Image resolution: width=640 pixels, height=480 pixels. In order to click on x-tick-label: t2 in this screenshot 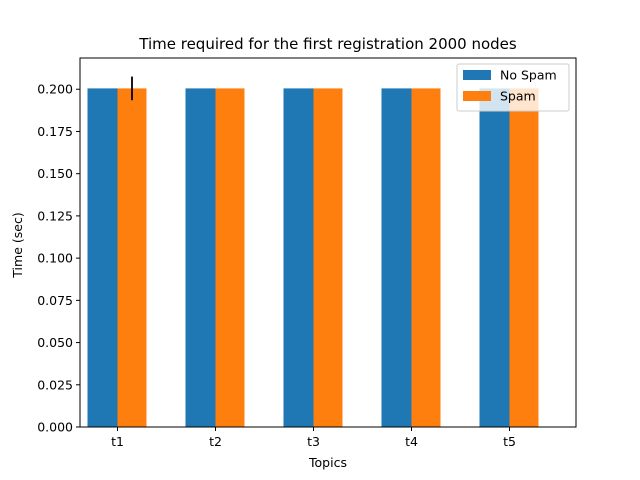, I will do `click(215, 441)`.